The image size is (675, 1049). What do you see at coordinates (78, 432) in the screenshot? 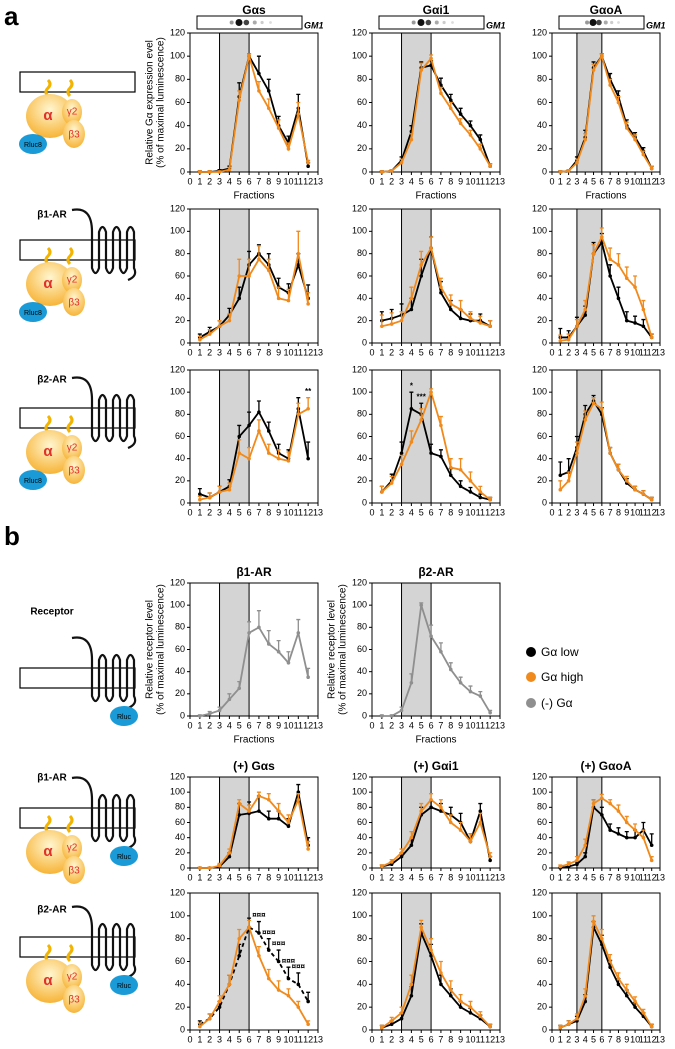
I see `diagram: β2-AR α γ2 β3 Rluc8` at bounding box center [78, 432].